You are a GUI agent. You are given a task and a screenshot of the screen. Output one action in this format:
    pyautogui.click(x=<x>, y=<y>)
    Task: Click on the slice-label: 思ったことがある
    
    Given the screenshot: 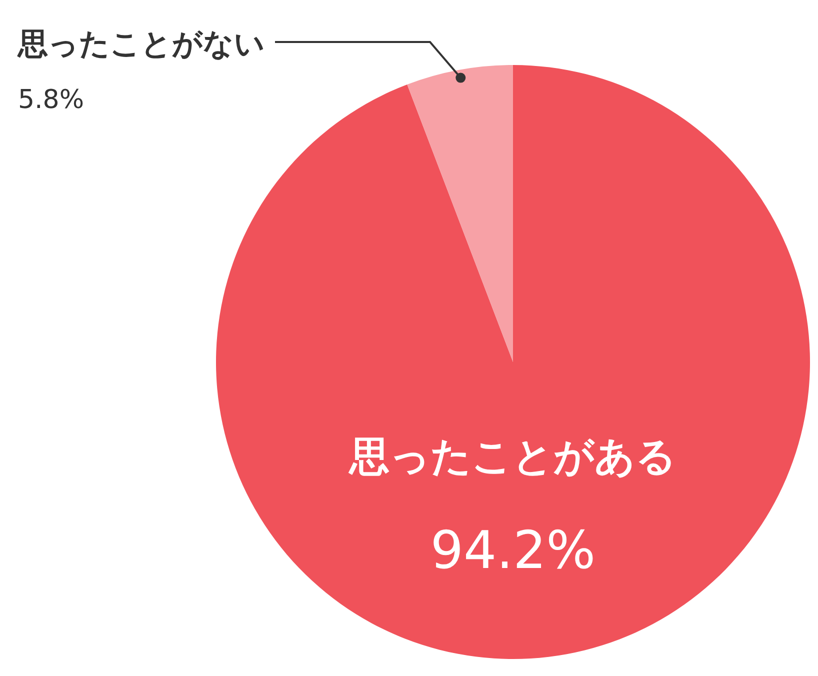 What is the action you would take?
    pyautogui.click(x=512, y=457)
    